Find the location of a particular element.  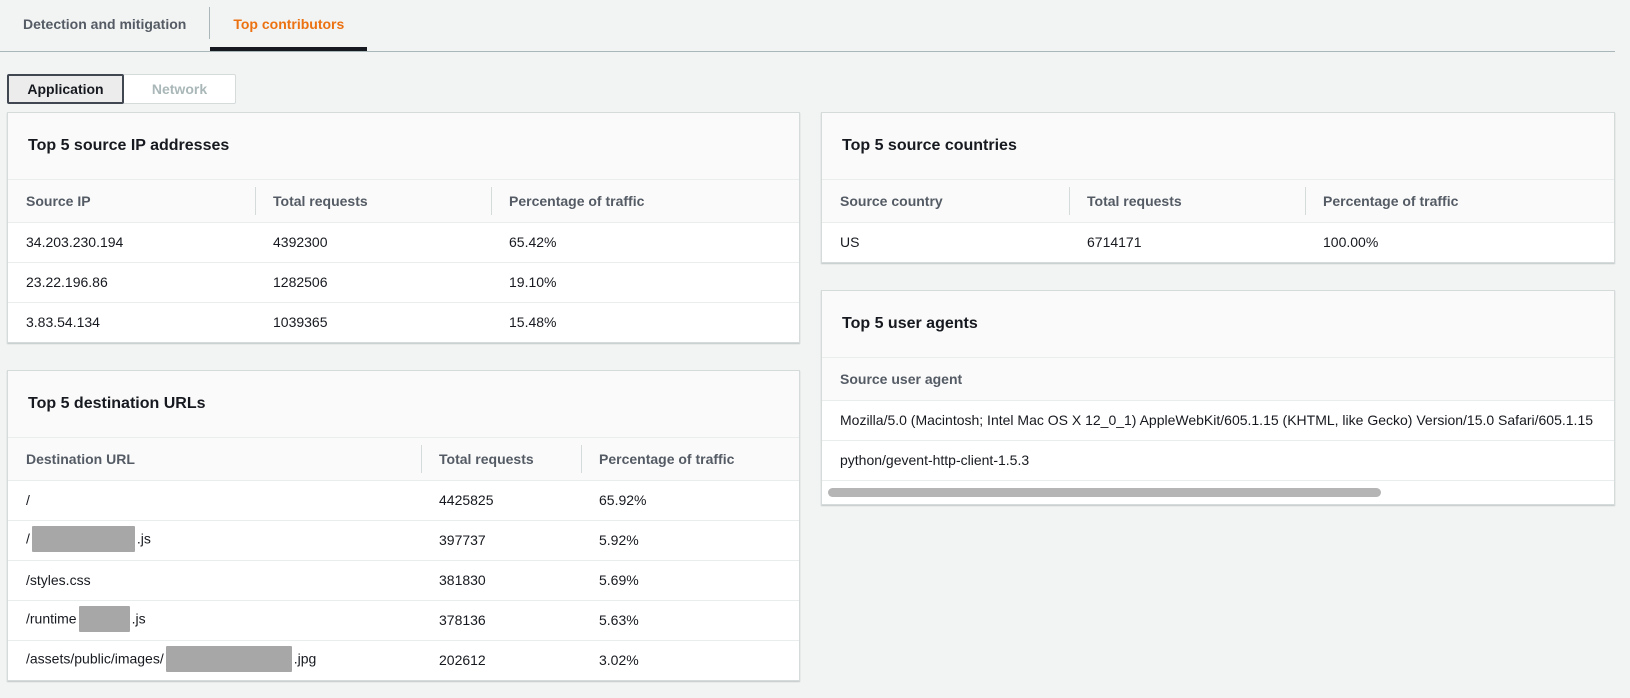

toggle-label: Application is located at coordinates (65, 89).